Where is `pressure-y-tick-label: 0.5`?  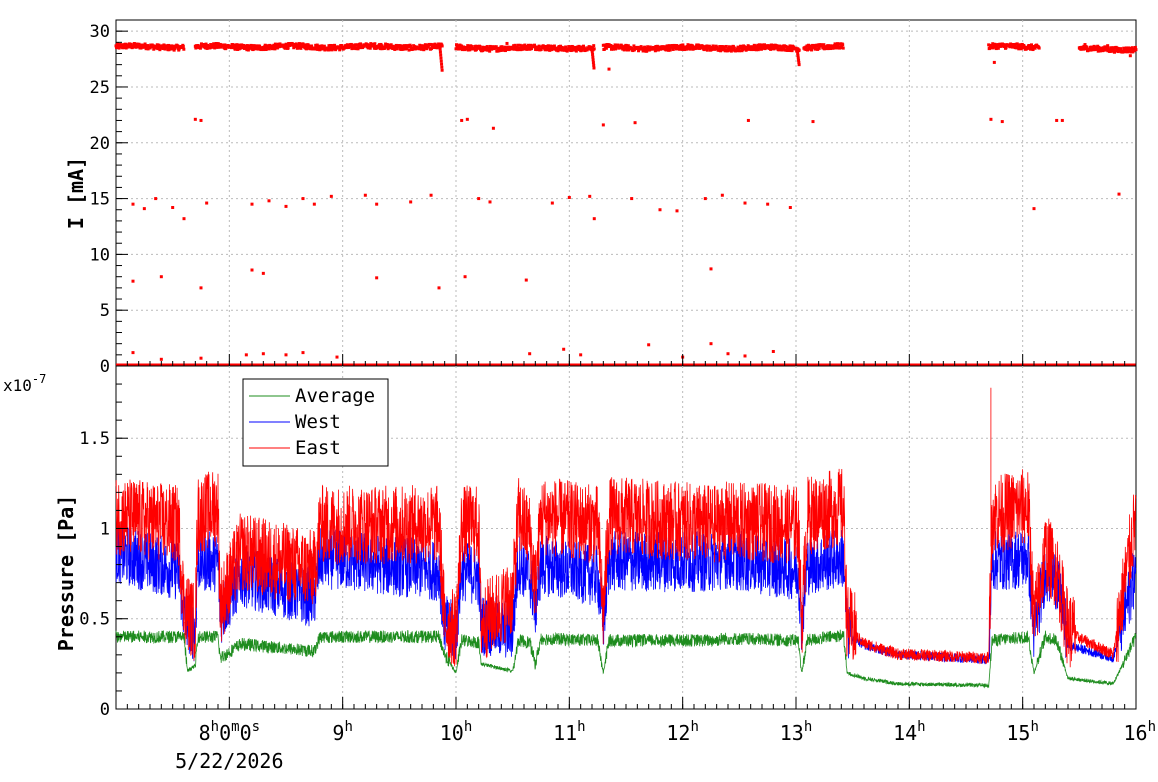 pressure-y-tick-label: 0.5 is located at coordinates (94, 620).